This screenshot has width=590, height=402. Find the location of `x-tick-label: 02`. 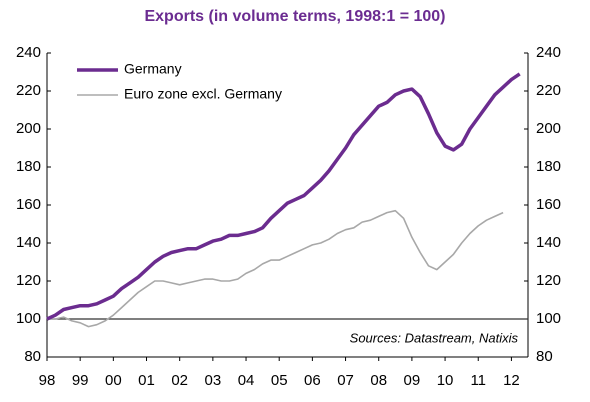

x-tick-label: 02 is located at coordinates (179, 380).